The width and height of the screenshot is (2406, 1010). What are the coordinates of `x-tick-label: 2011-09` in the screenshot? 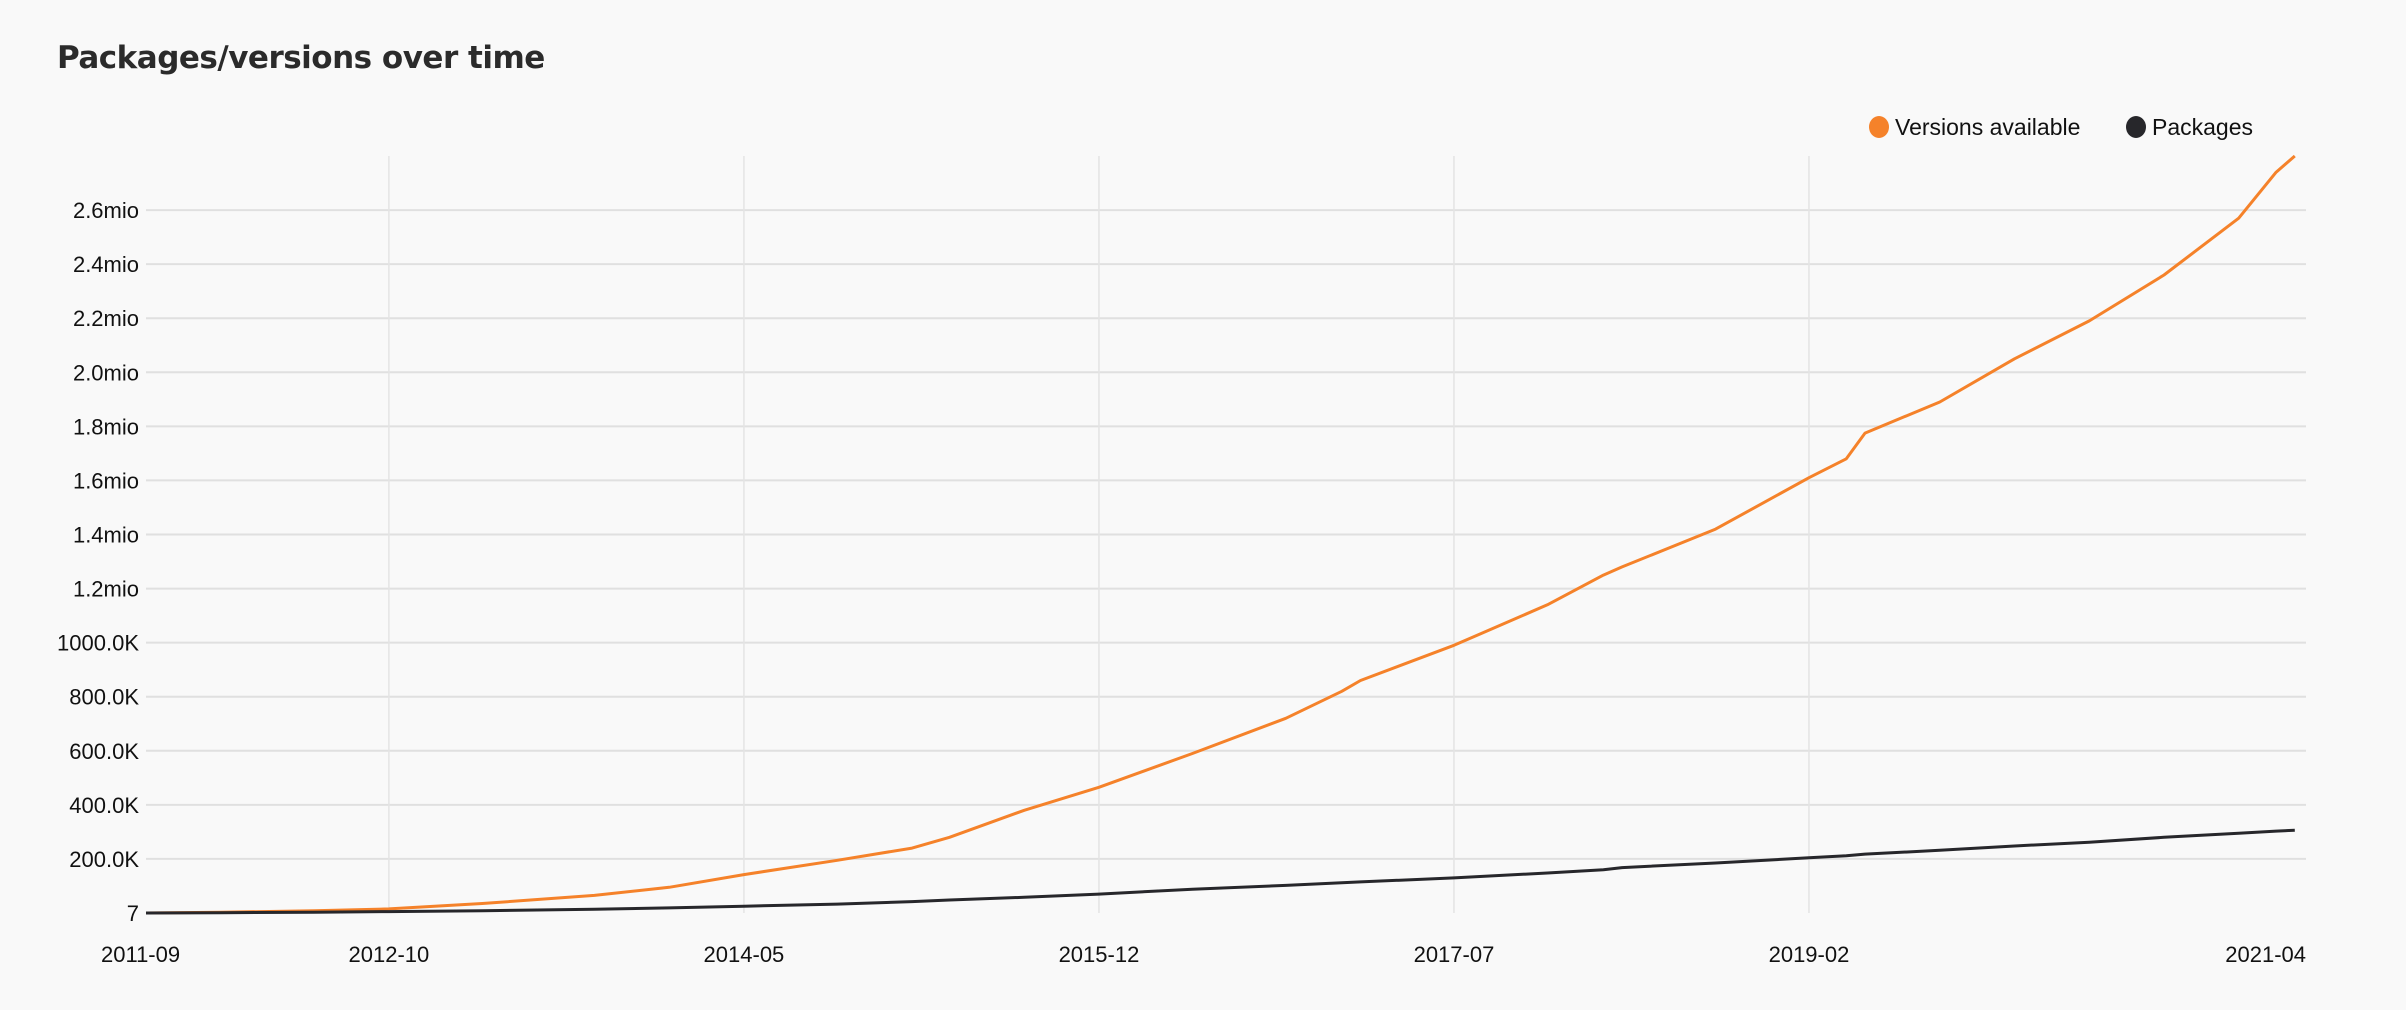 It's located at (140, 954).